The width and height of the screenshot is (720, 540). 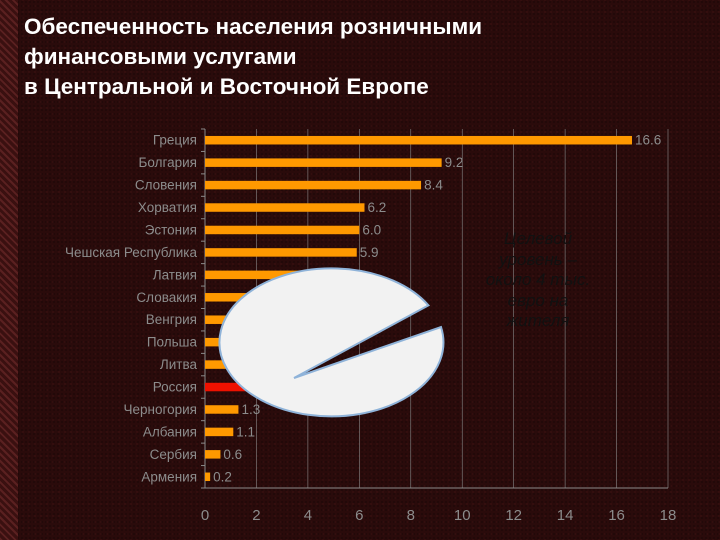 I want to click on category-label: Греция, so click(x=175, y=140).